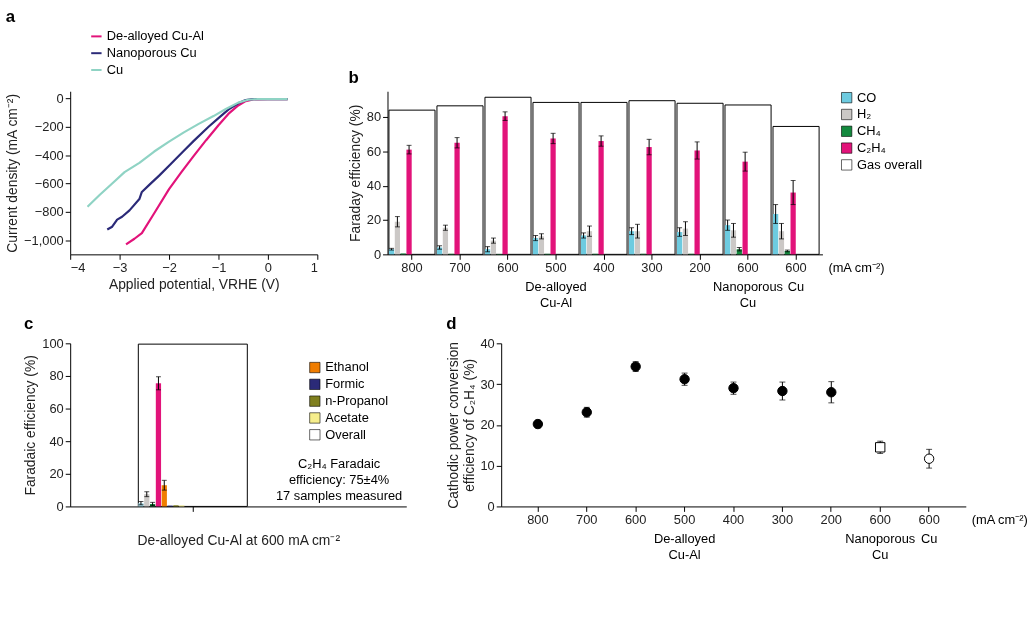  I want to click on legend-label: Overall, so click(345, 434).